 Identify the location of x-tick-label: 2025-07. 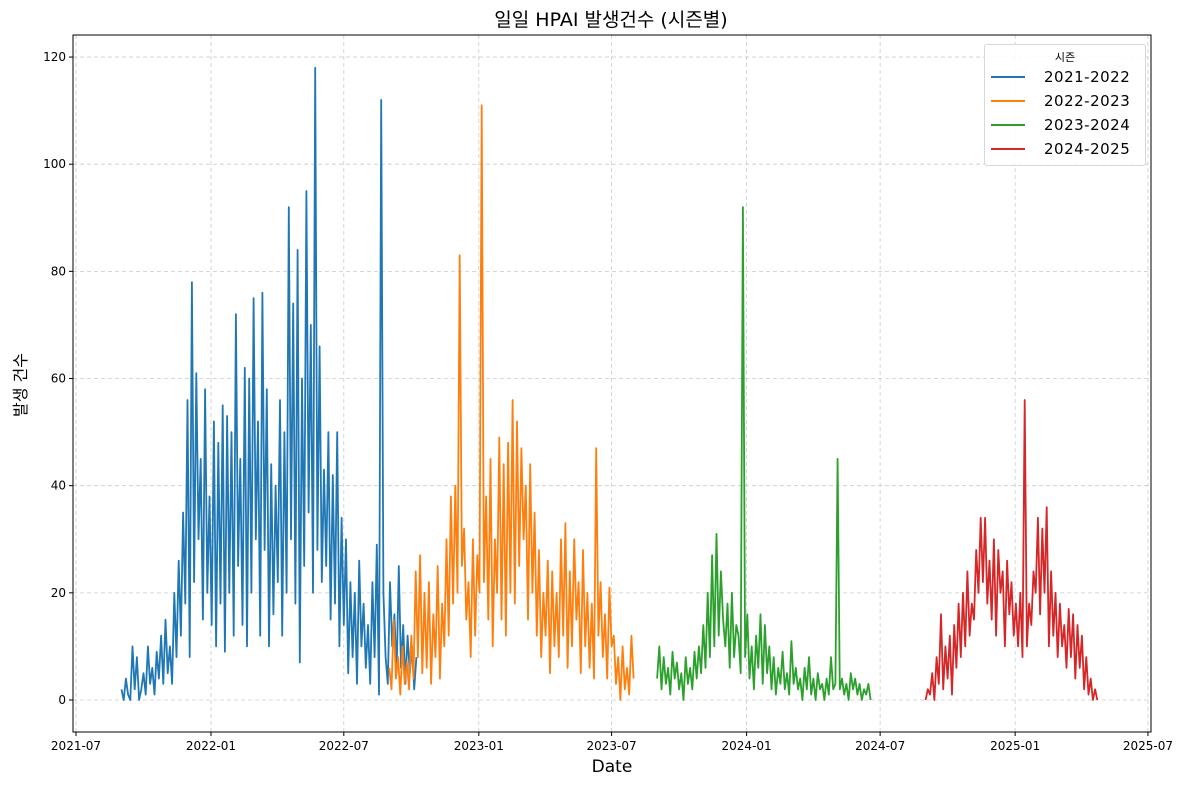
(1148, 746).